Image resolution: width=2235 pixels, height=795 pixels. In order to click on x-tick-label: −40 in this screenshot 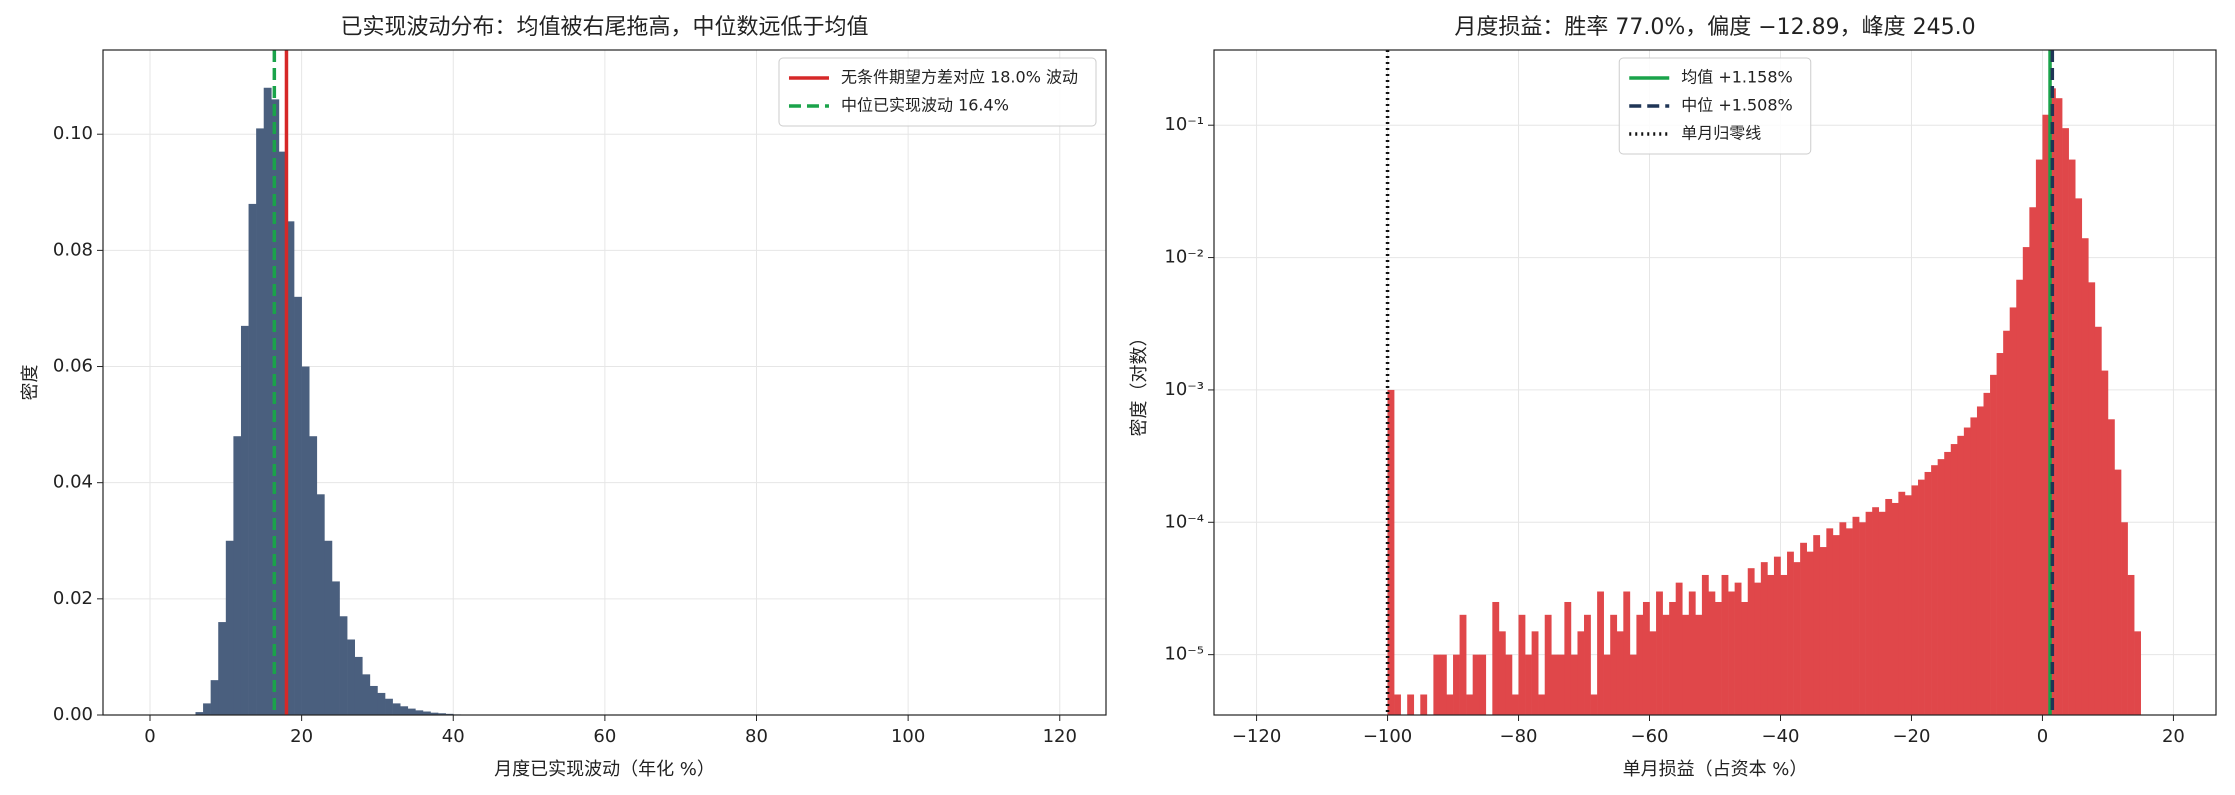, I will do `click(1780, 736)`.